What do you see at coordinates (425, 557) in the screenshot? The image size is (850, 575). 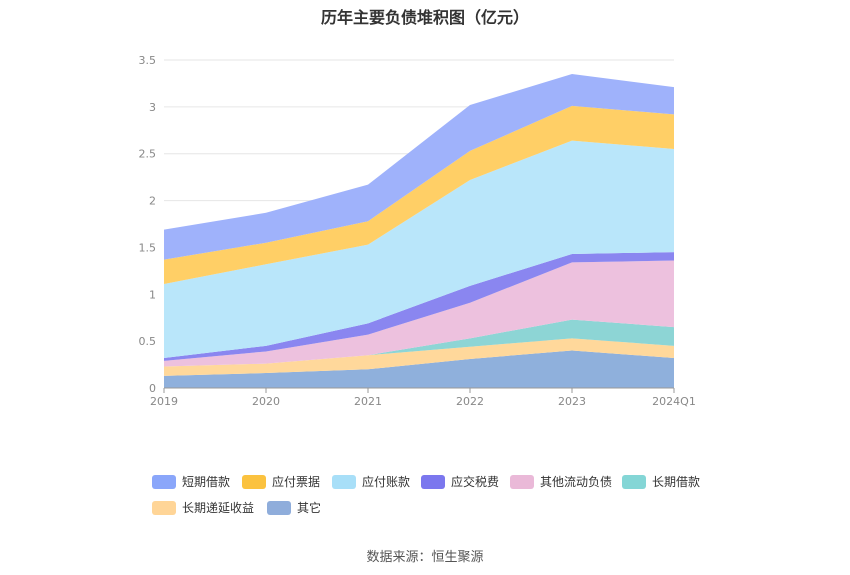 I see `data-source-note: 数据来源：恒生聚源` at bounding box center [425, 557].